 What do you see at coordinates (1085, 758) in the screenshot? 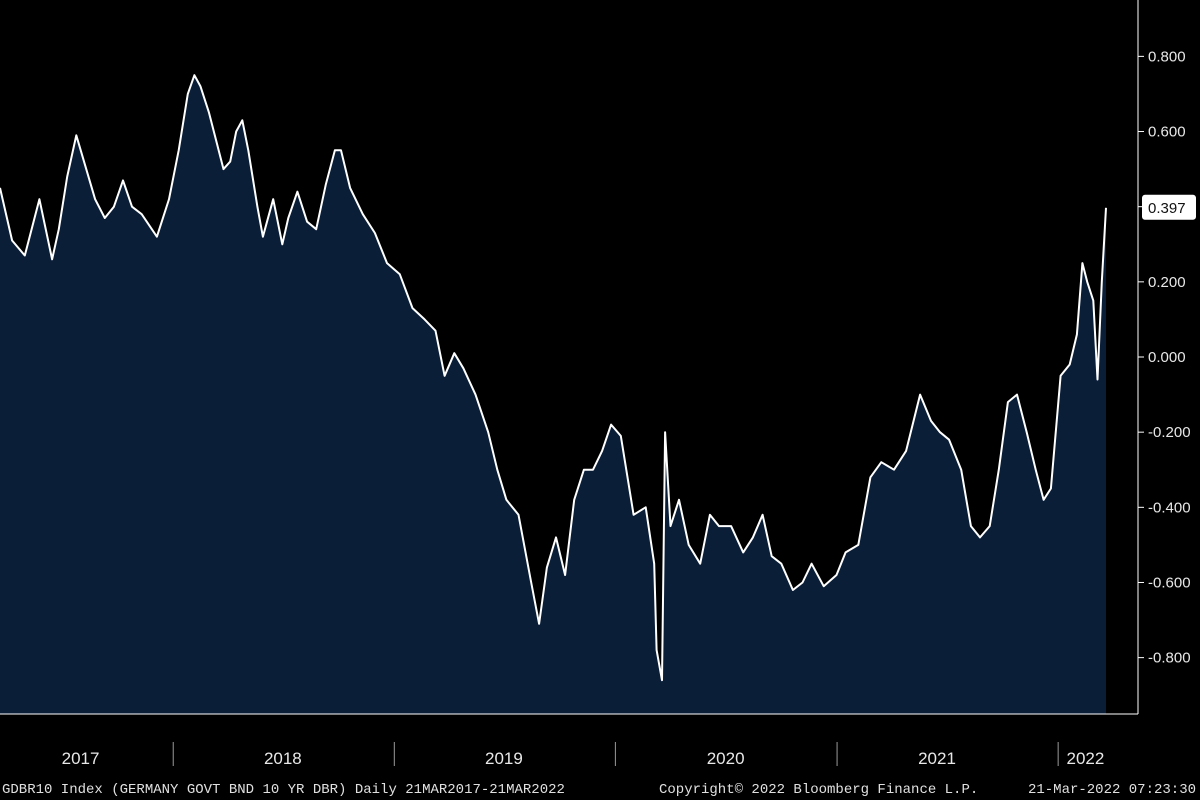
I see `x-tick-label: 2022` at bounding box center [1085, 758].